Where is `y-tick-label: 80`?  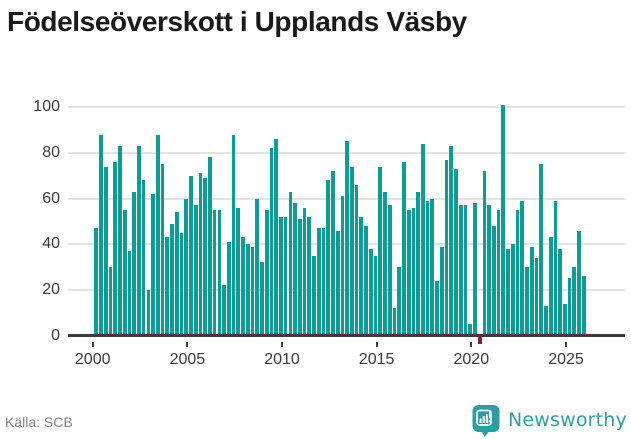 y-tick-label: 80 is located at coordinates (51, 152).